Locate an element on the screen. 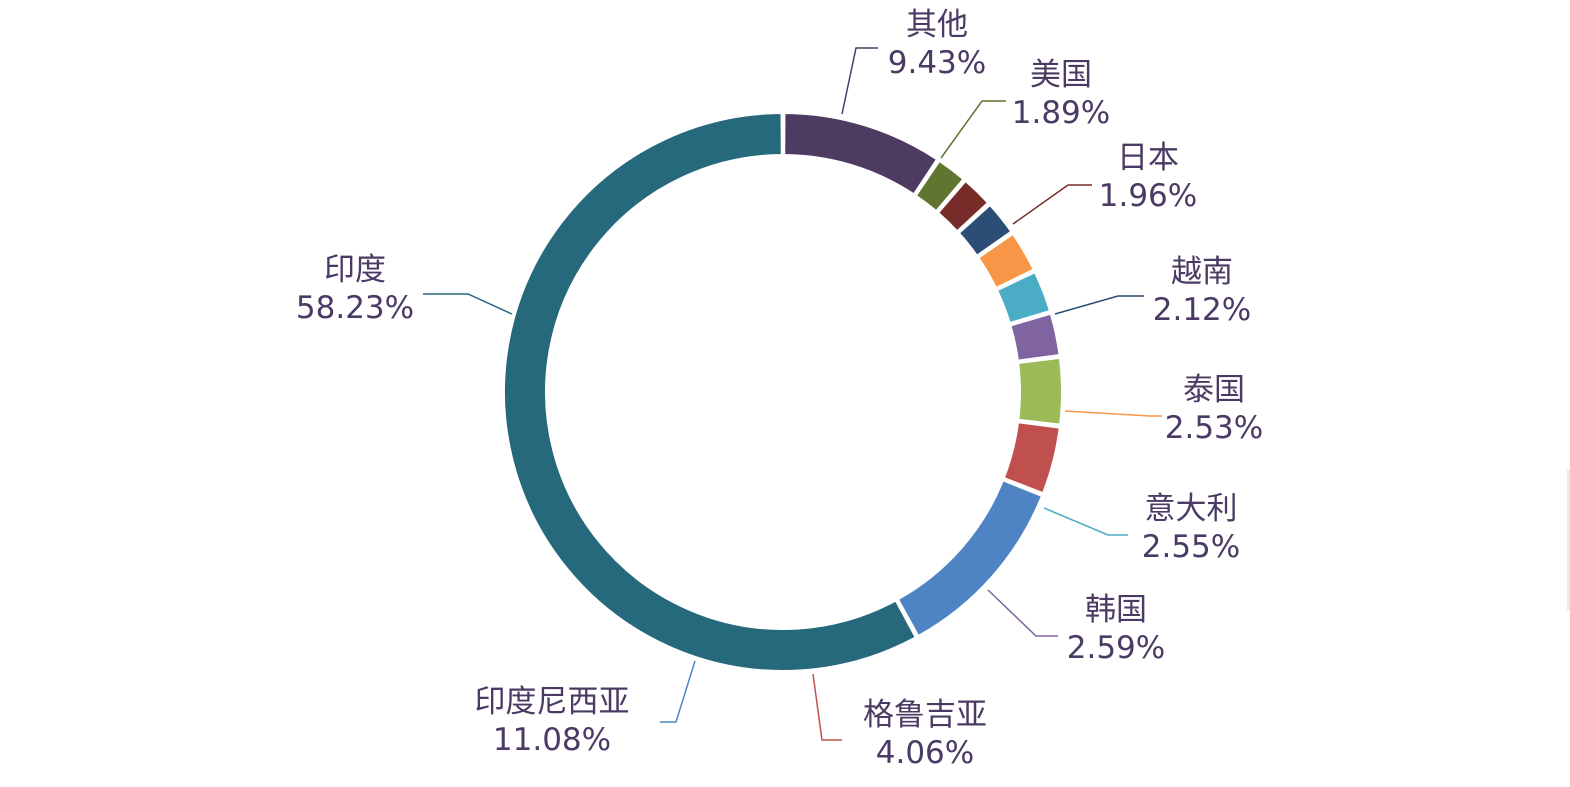  leader-line-其他 is located at coordinates (859, 81).